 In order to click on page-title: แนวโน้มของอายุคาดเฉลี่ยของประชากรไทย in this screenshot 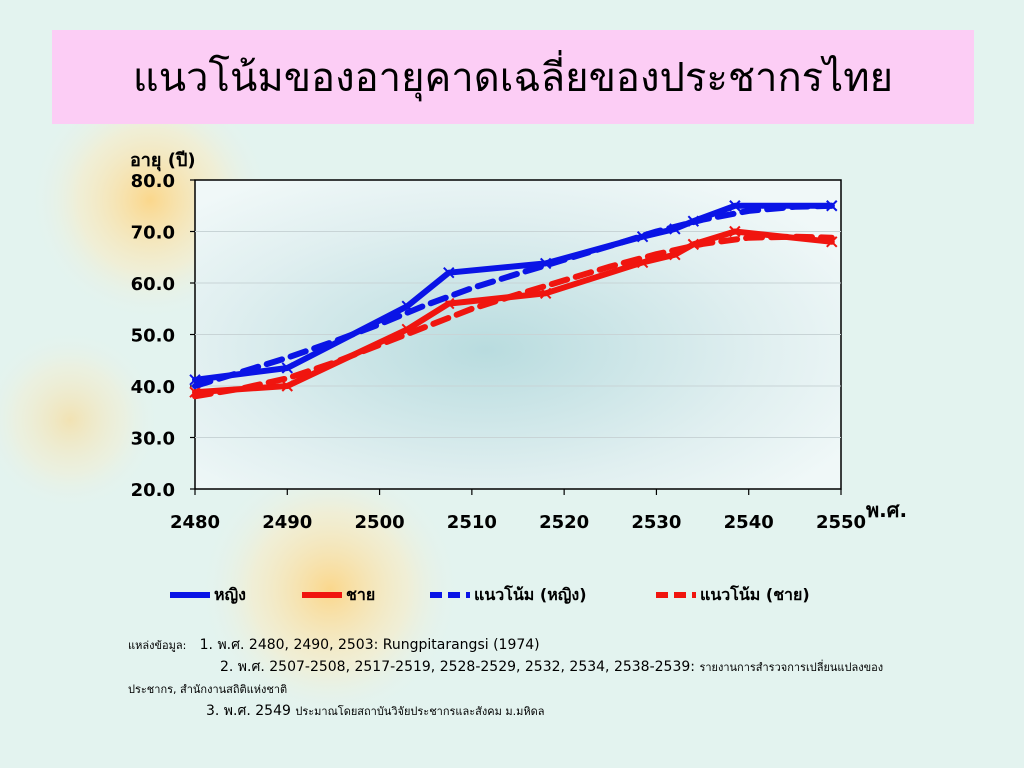, I will do `click(513, 78)`.